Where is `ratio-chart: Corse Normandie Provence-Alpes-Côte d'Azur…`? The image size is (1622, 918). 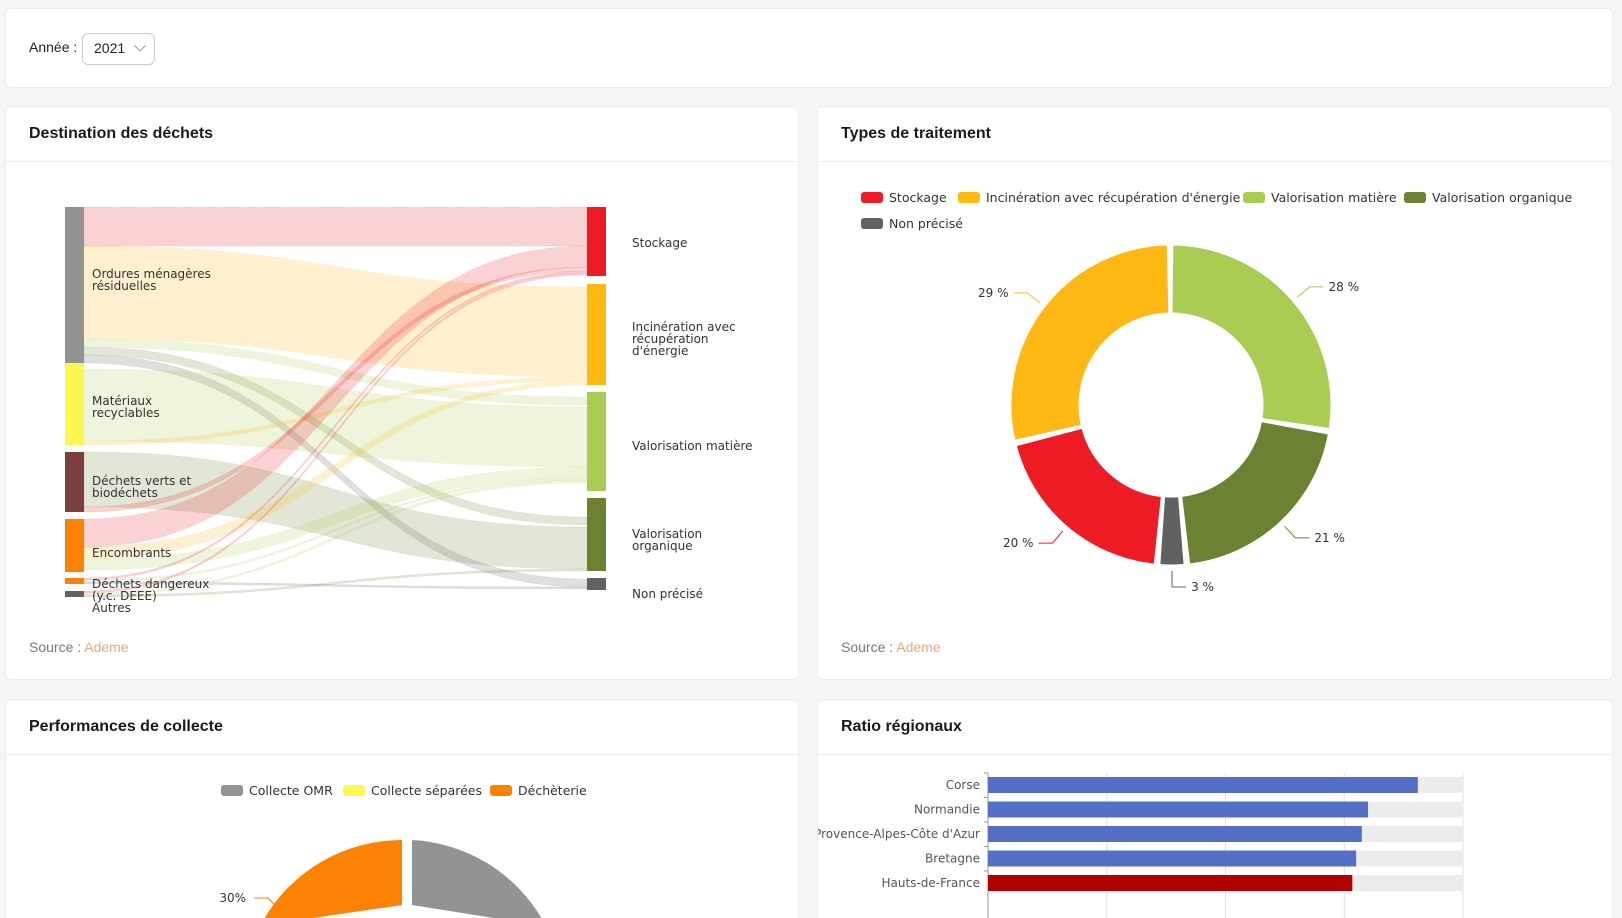
ratio-chart: Corse Normandie Provence-Alpes-Côte d'Azur… is located at coordinates (1141, 845).